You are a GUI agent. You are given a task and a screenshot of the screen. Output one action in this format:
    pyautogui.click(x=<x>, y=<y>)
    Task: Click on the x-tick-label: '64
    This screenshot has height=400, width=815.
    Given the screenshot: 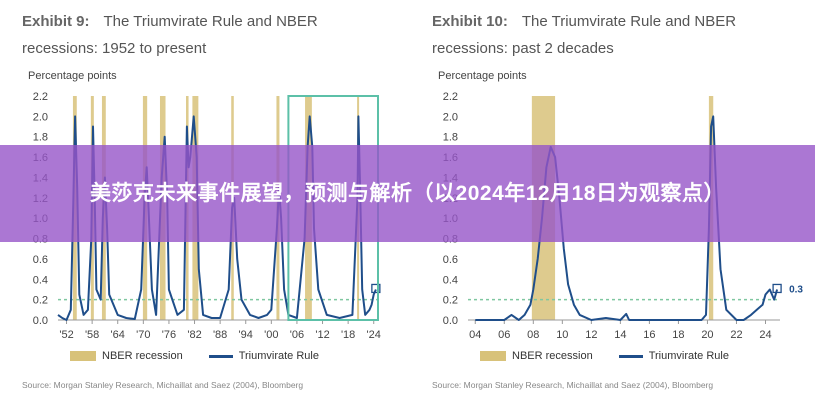 What is the action you would take?
    pyautogui.click(x=118, y=335)
    